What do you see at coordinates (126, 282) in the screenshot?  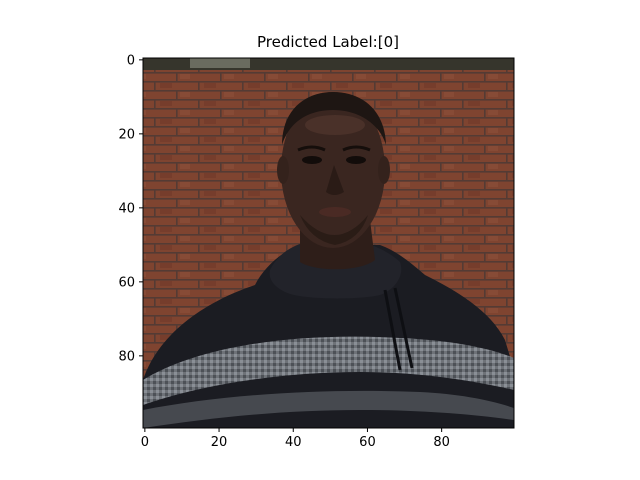 I see `y-tick-label: 60` at bounding box center [126, 282].